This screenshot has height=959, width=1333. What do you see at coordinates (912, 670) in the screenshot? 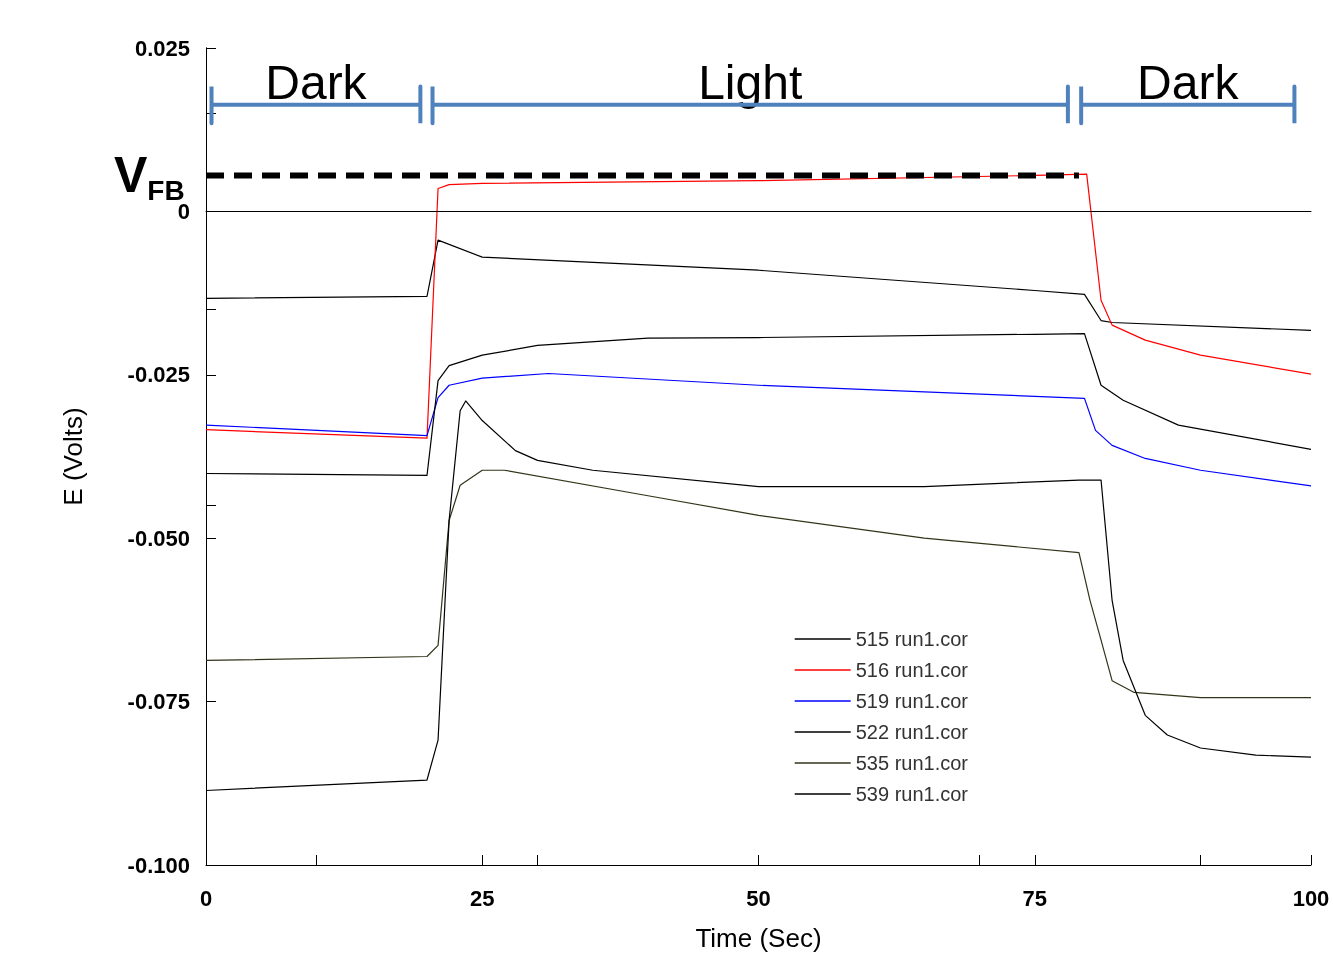
I see `legend-label: 516 run1.cor` at bounding box center [912, 670].